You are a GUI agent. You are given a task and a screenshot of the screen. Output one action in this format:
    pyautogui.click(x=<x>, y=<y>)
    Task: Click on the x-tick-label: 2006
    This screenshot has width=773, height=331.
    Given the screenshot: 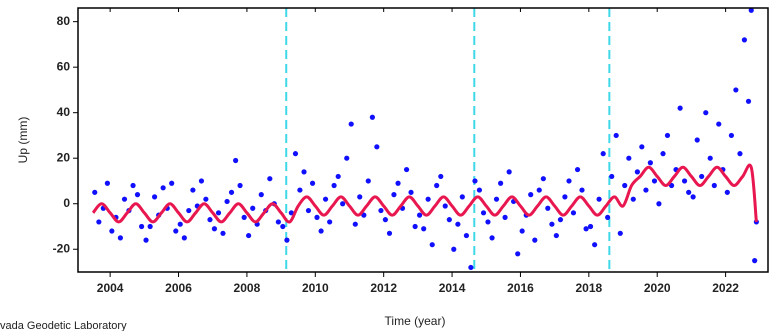 What is the action you would take?
    pyautogui.click(x=178, y=288)
    